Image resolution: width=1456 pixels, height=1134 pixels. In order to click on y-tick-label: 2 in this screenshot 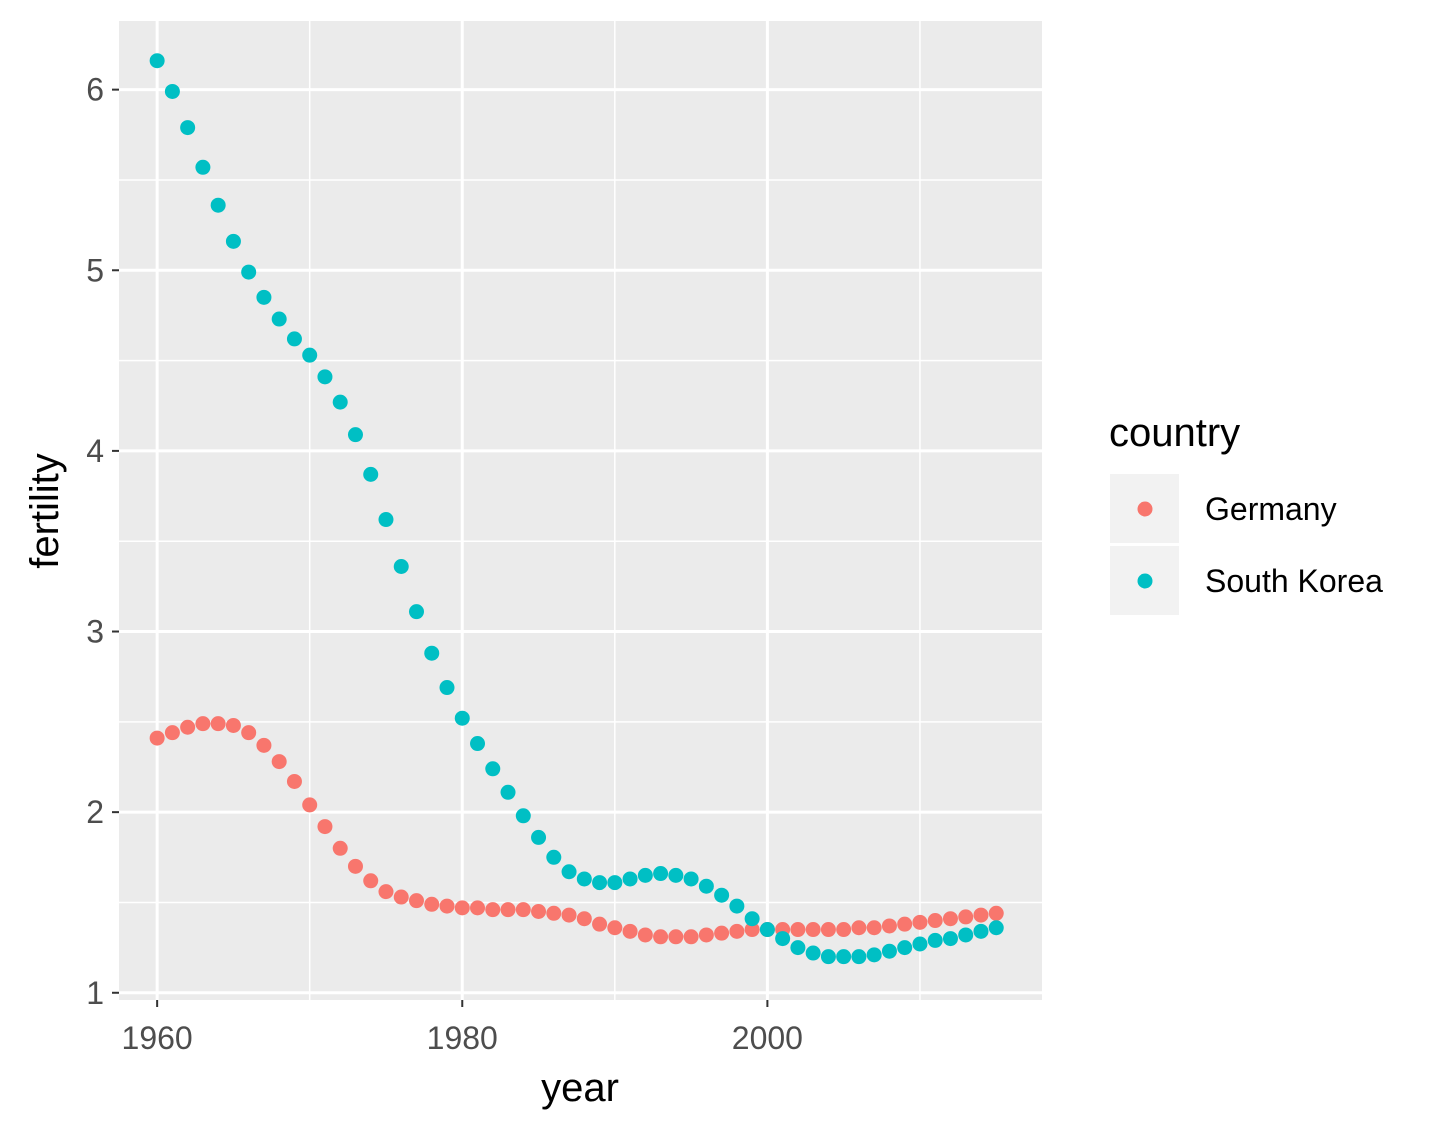, I will do `click(95, 812)`.